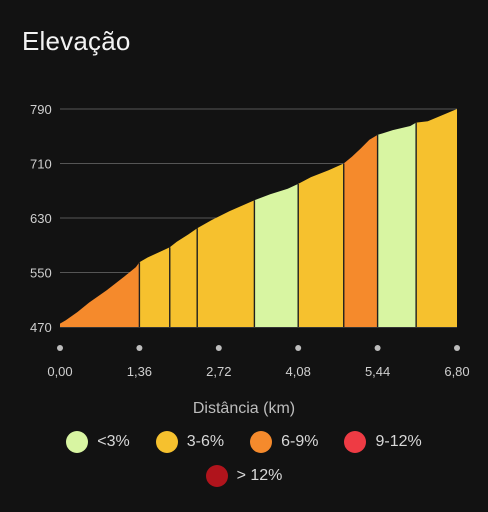 The image size is (488, 512). What do you see at coordinates (244, 408) in the screenshot?
I see `x-axis-label: Distância (km)` at bounding box center [244, 408].